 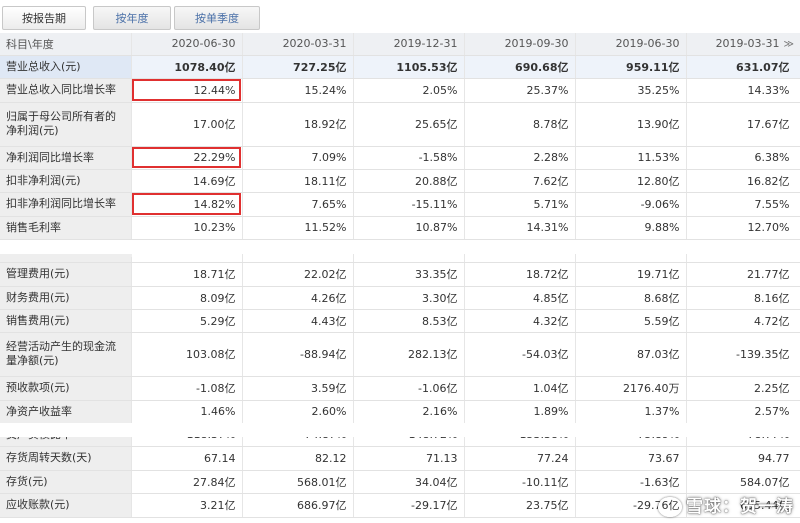 What do you see at coordinates (44, 18) in the screenshot?
I see `tab-by-report-period: 按报告期` at bounding box center [44, 18].